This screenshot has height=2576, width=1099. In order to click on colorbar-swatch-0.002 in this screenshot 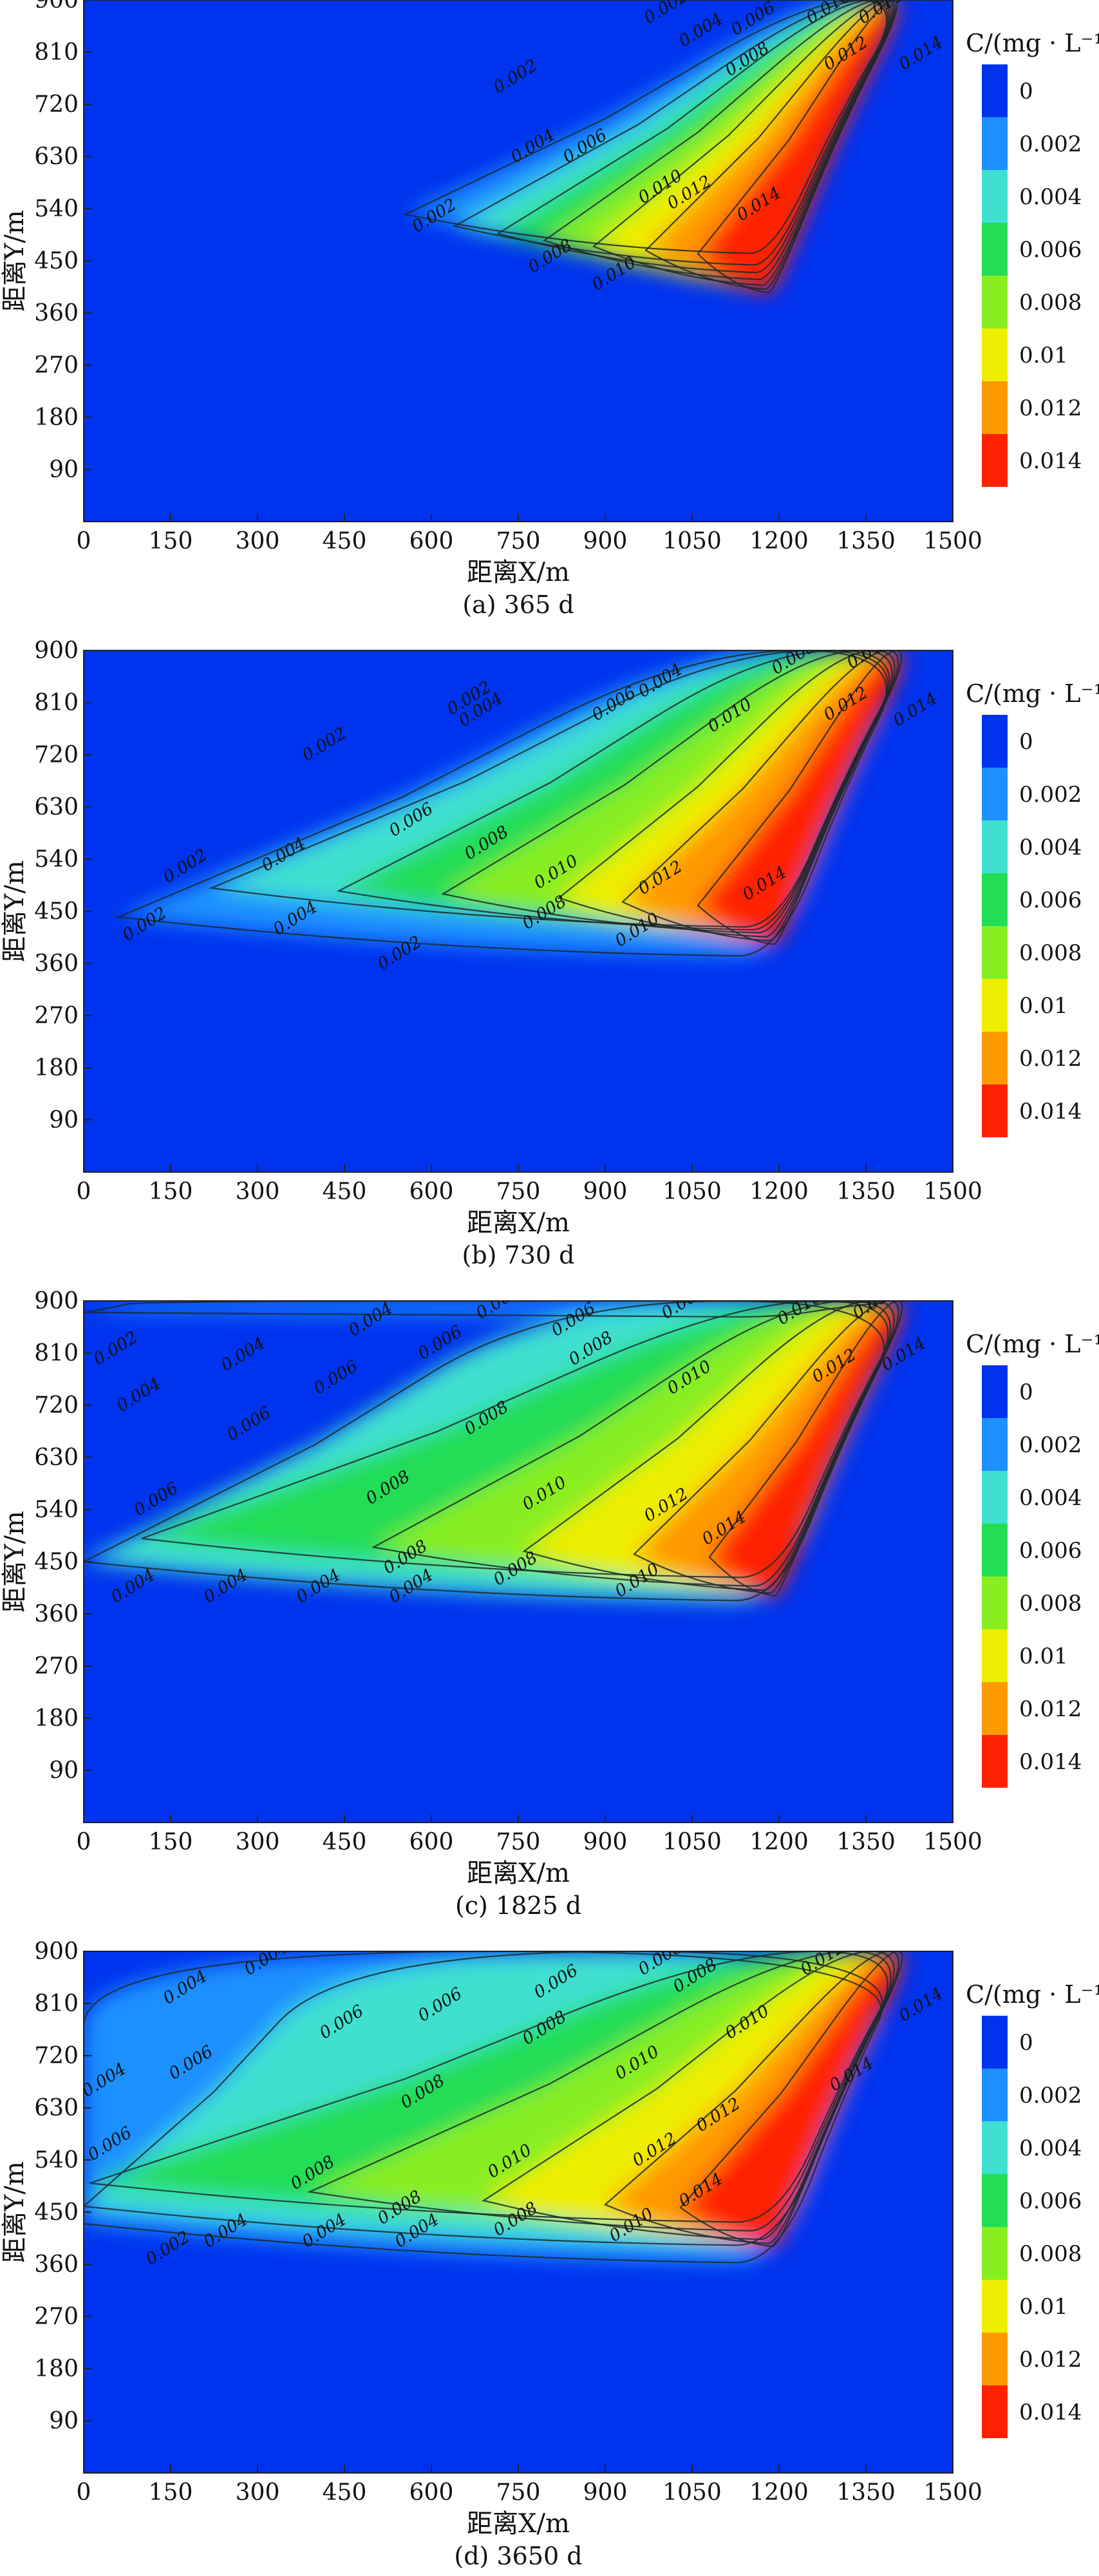, I will do `click(995, 794)`.